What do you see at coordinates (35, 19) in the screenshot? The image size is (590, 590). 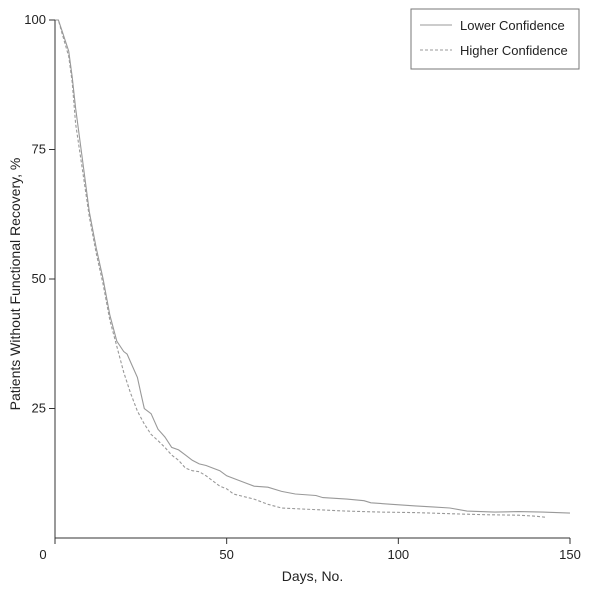 I see `y-tick-label-100: 100` at bounding box center [35, 19].